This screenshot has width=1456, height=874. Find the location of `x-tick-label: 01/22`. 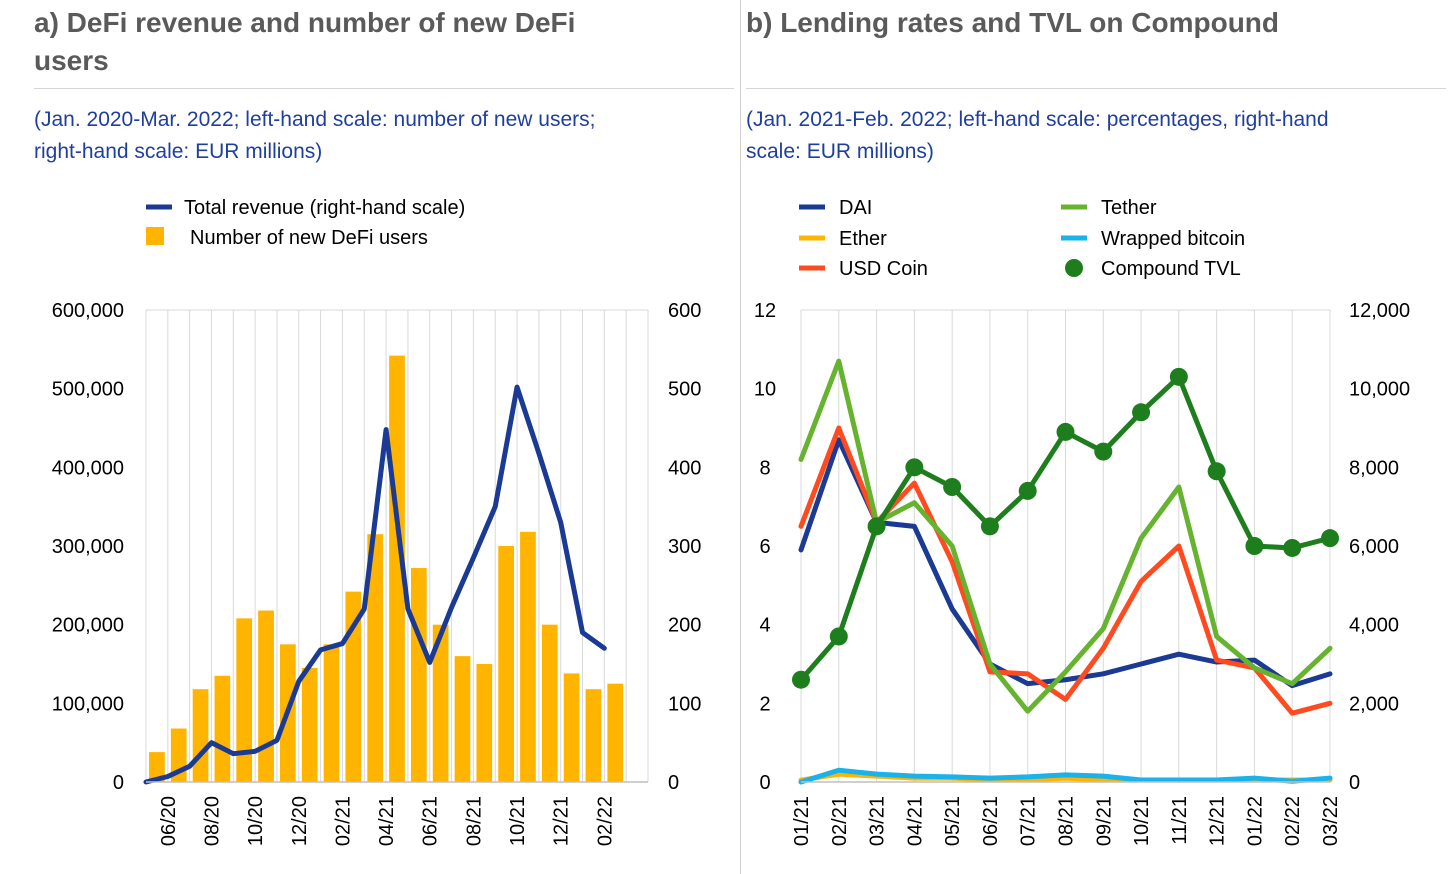

x-tick-label: 01/22 is located at coordinates (1255, 821).